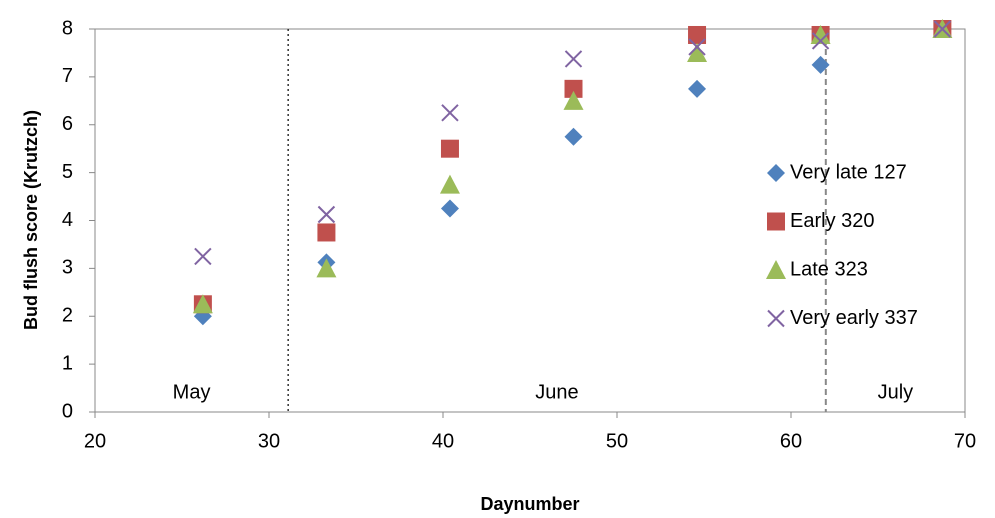  I want to click on y-tick-label: 1, so click(67, 363).